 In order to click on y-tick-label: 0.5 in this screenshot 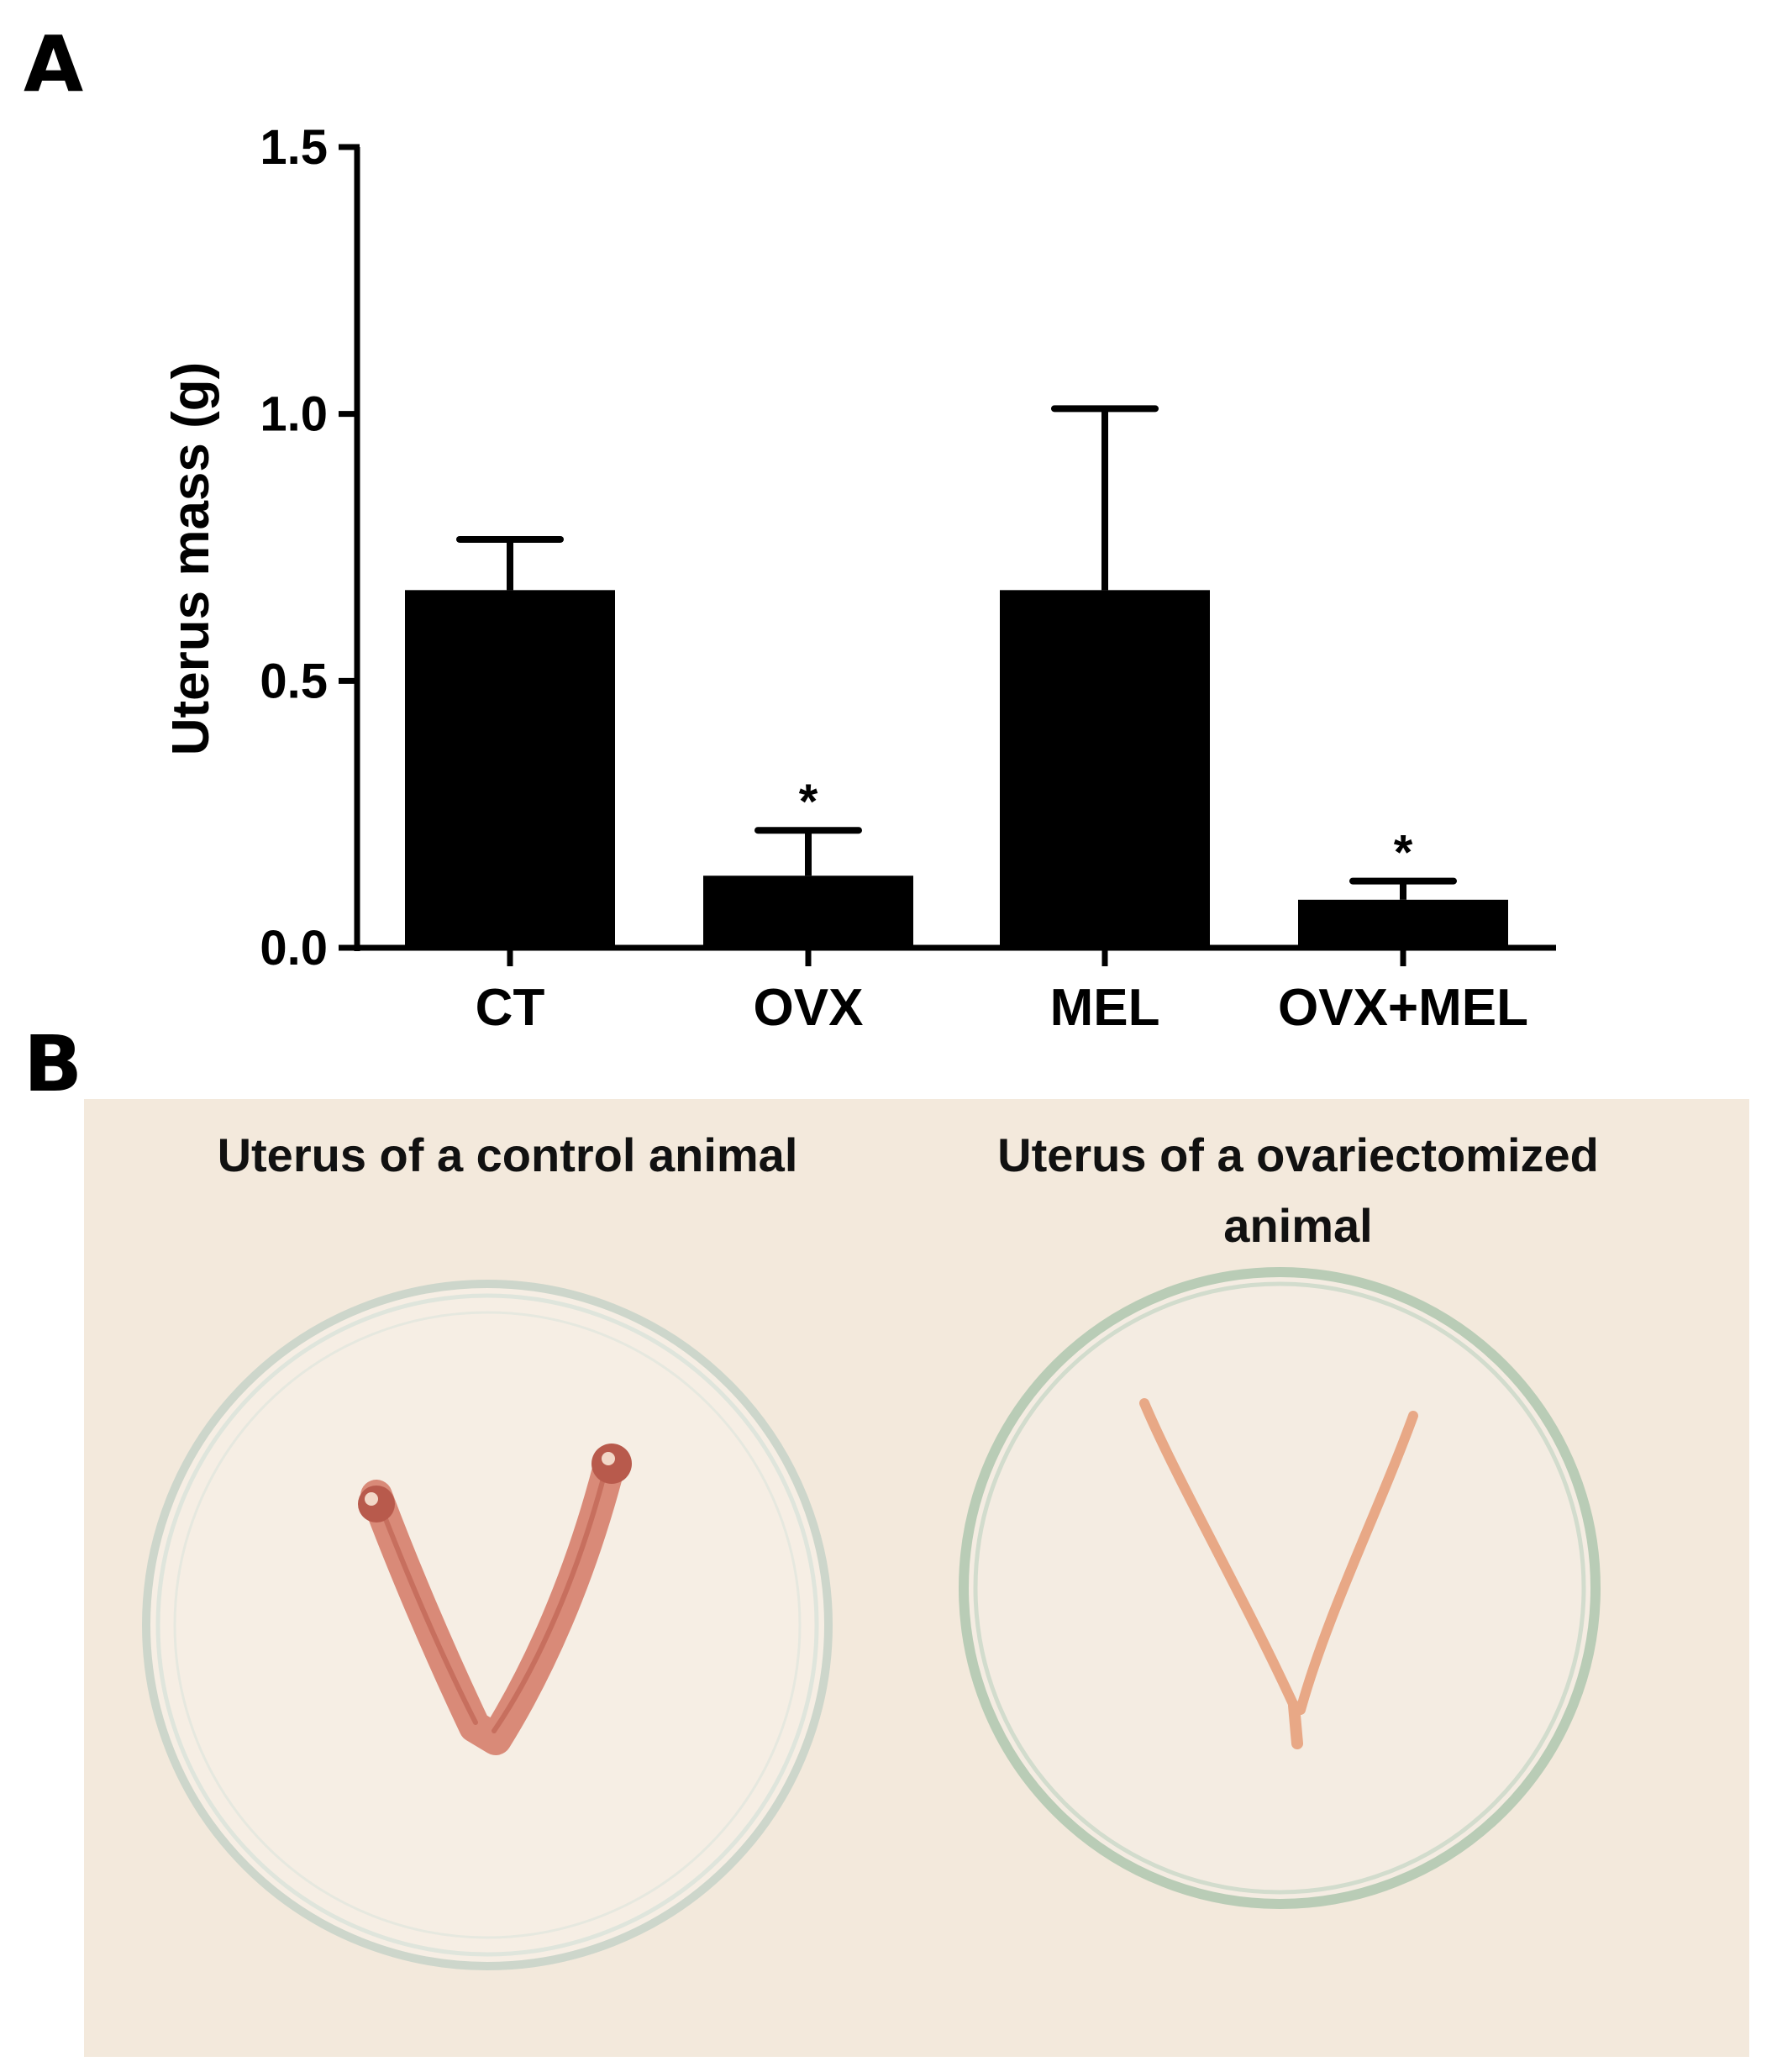, I will do `click(294, 681)`.